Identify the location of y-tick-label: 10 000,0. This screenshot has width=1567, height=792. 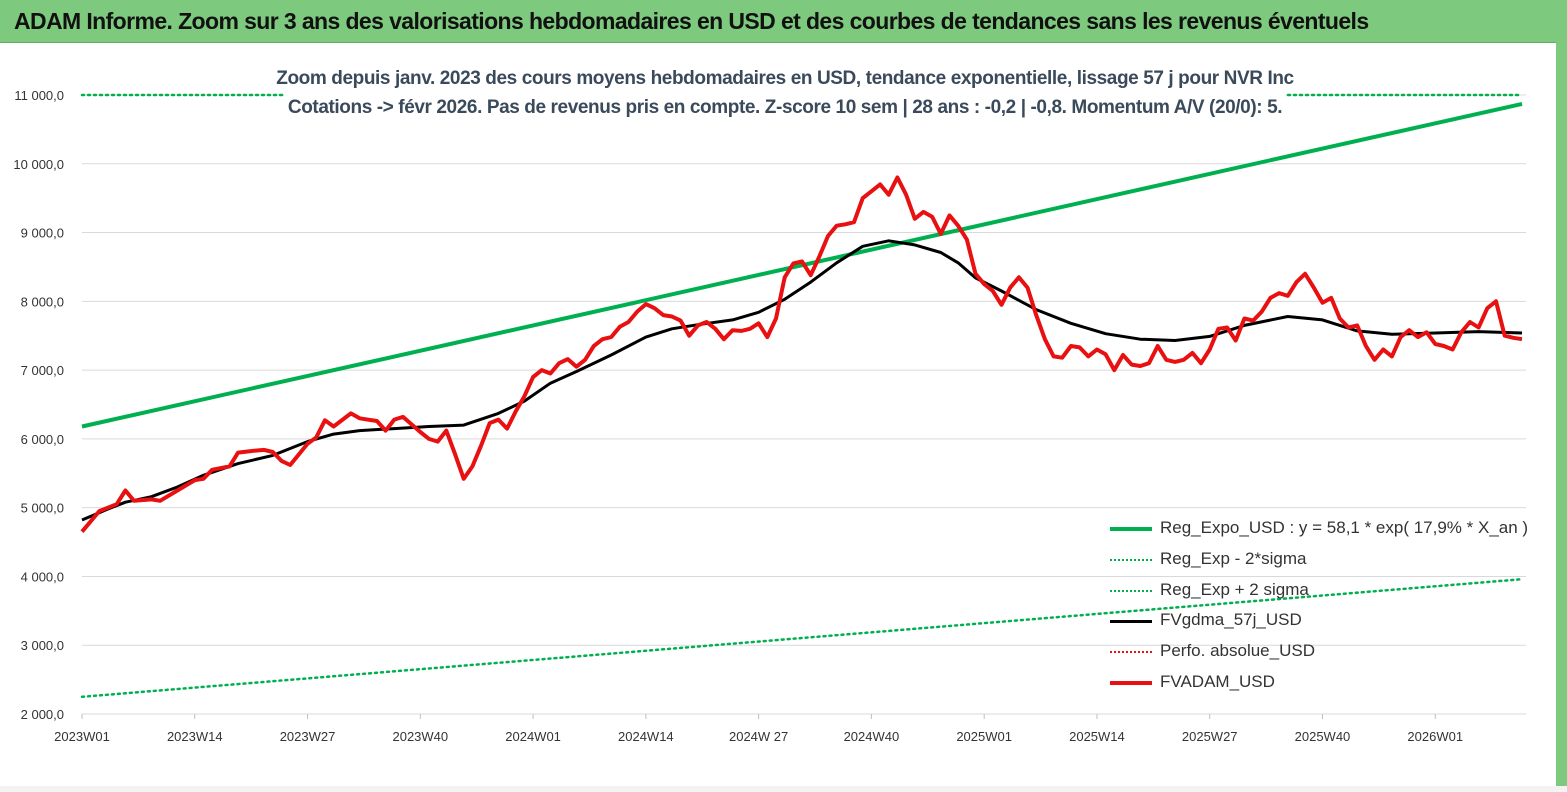
(38, 164).